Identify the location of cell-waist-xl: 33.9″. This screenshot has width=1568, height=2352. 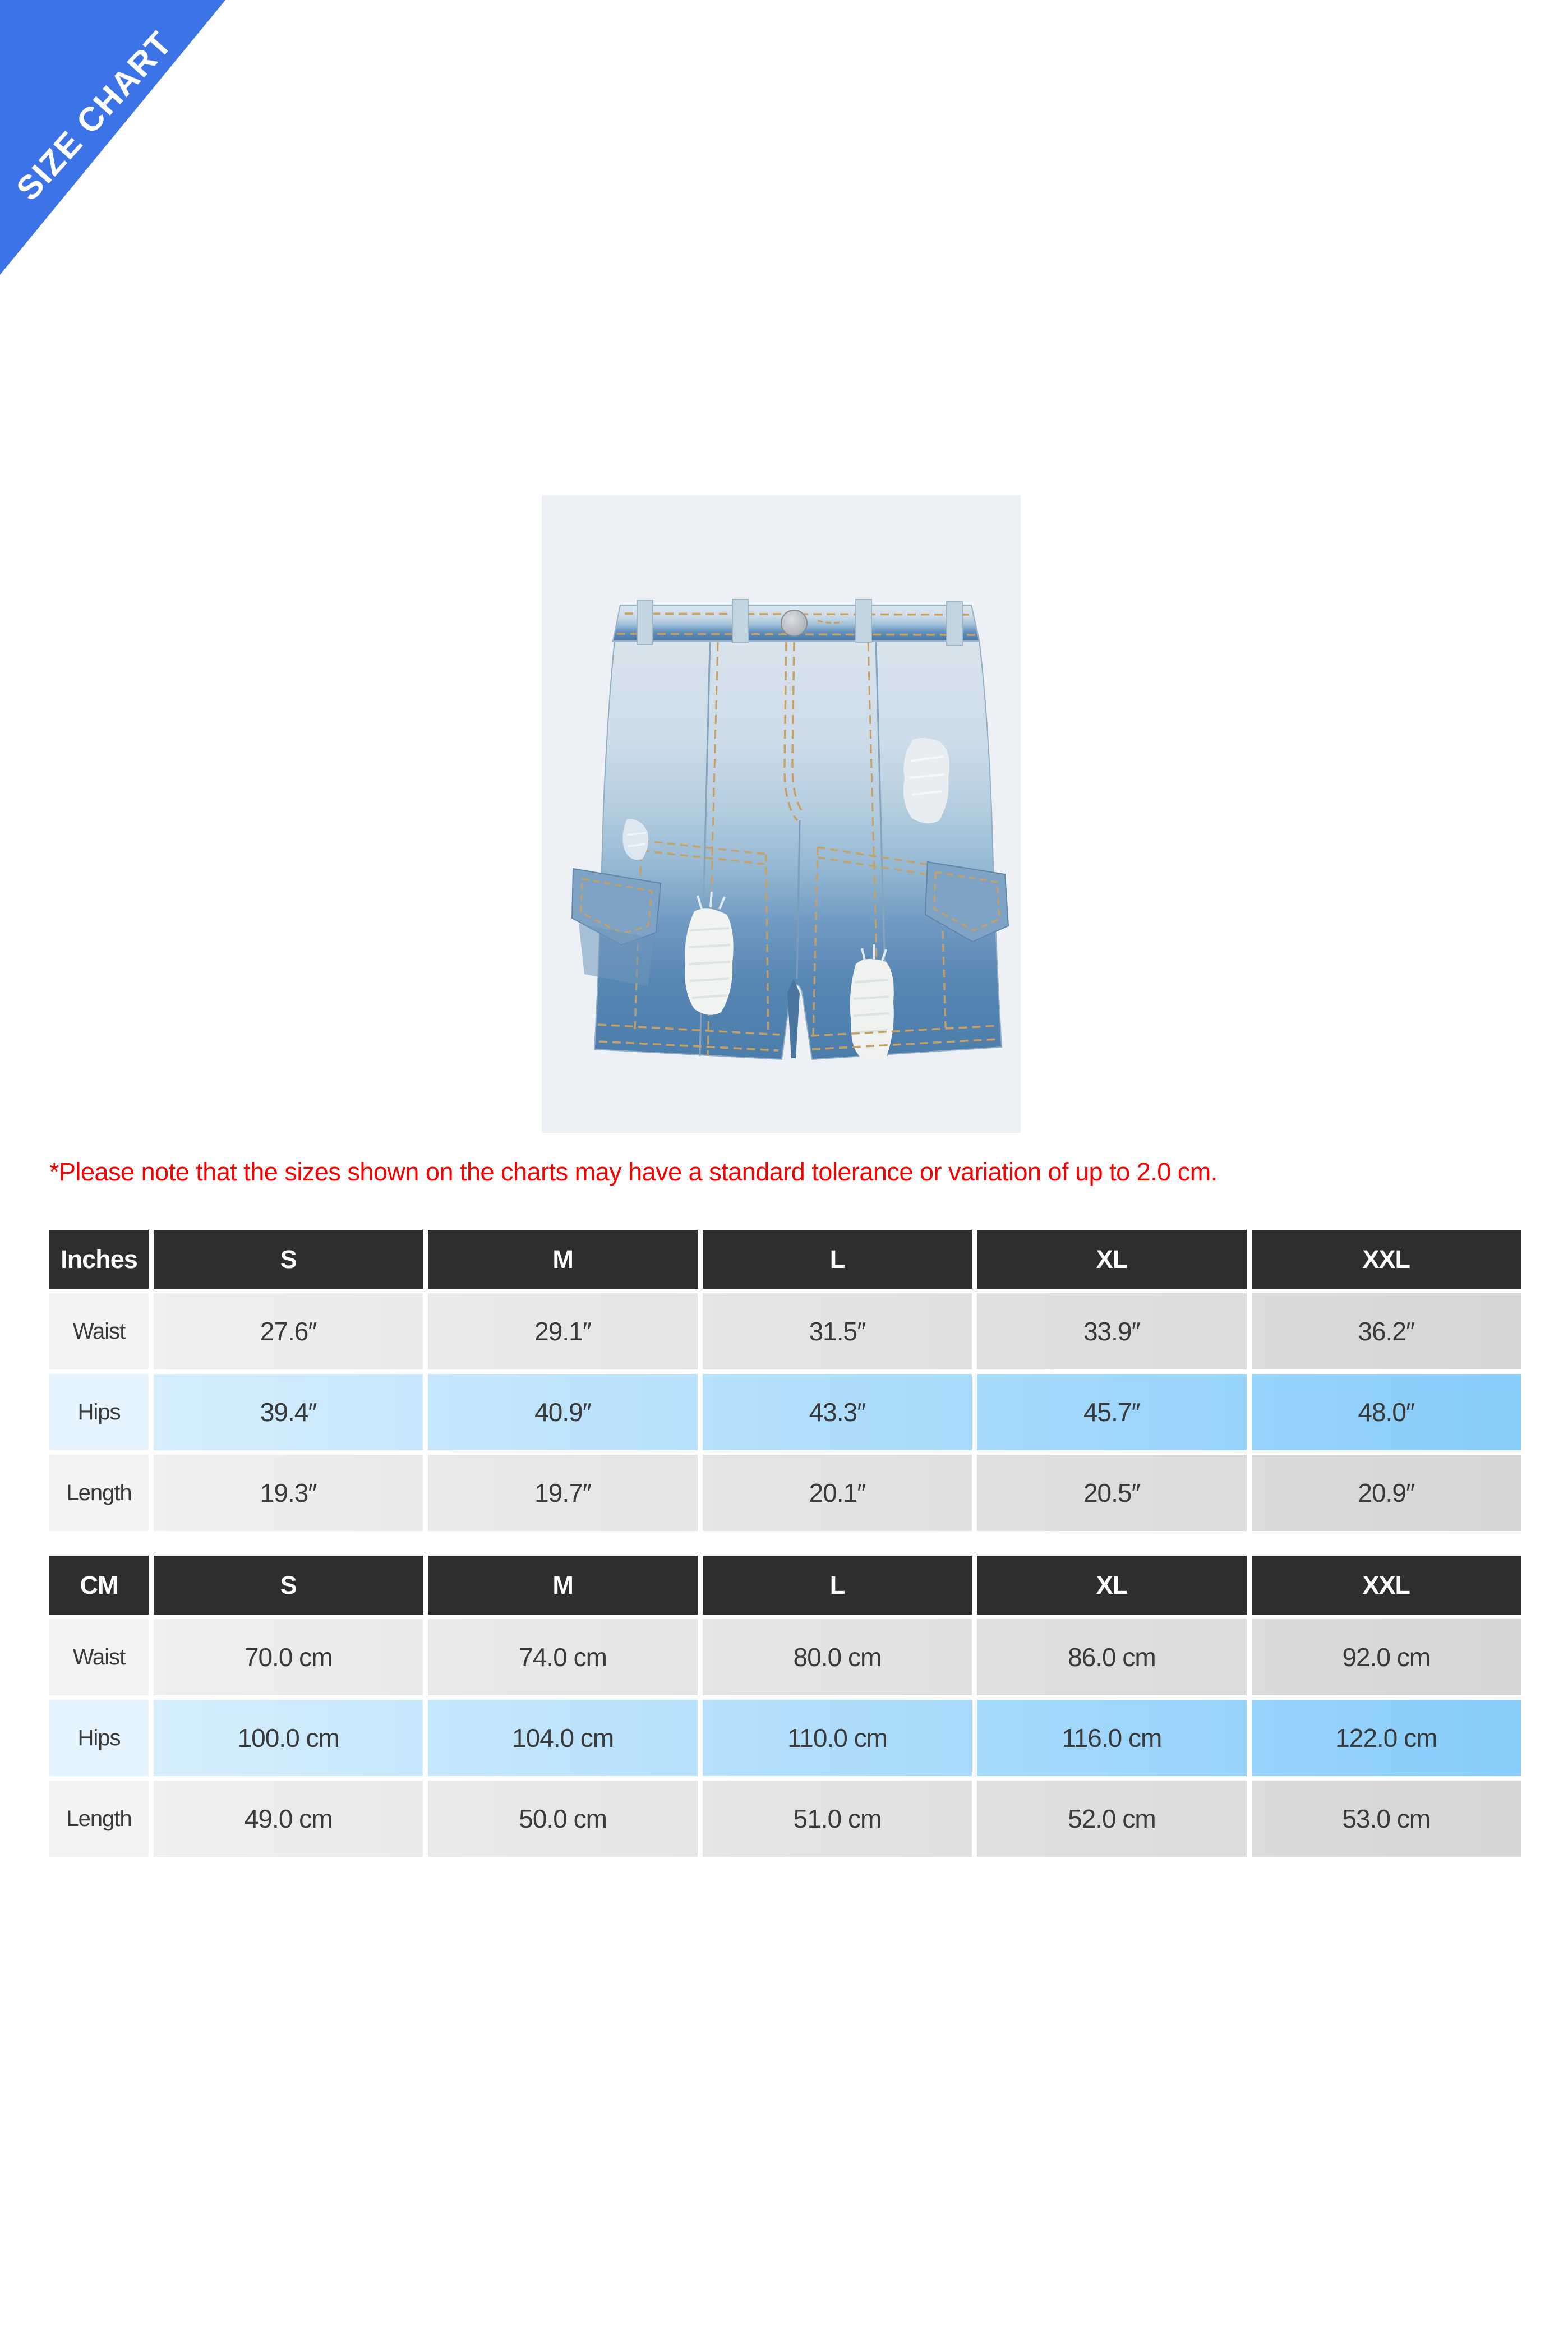
(1112, 1331).